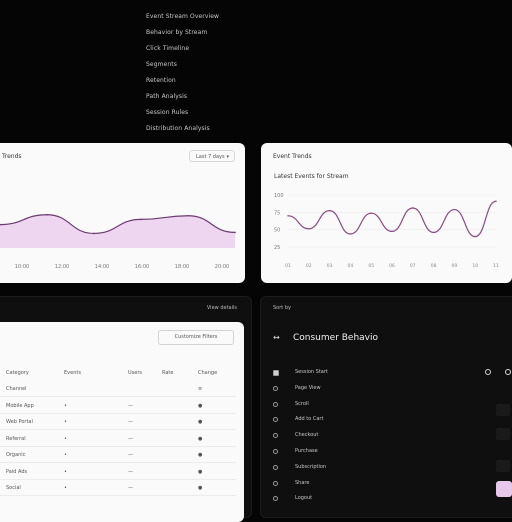  Describe the element at coordinates (475, 266) in the screenshot. I see `x-tick-label: 10` at that location.